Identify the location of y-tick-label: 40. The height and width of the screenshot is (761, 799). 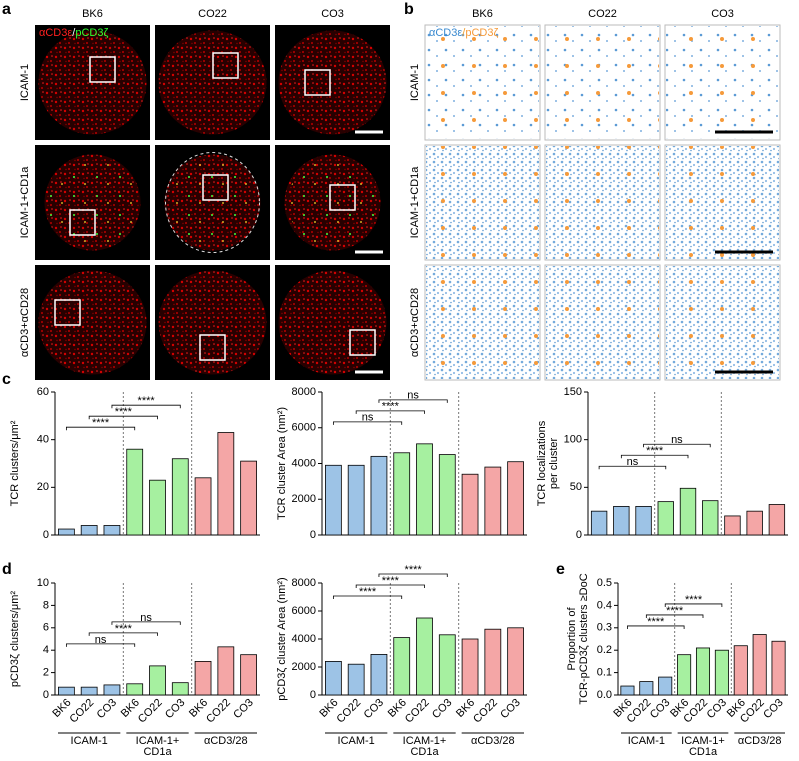
(43, 440).